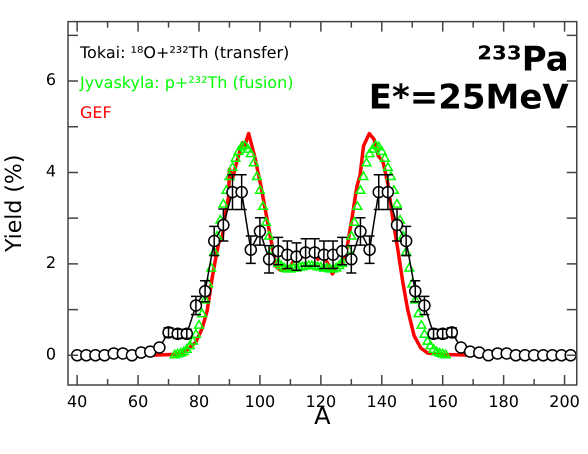 The width and height of the screenshot is (588, 454). What do you see at coordinates (51, 80) in the screenshot?
I see `y-tick-label: 6` at bounding box center [51, 80].